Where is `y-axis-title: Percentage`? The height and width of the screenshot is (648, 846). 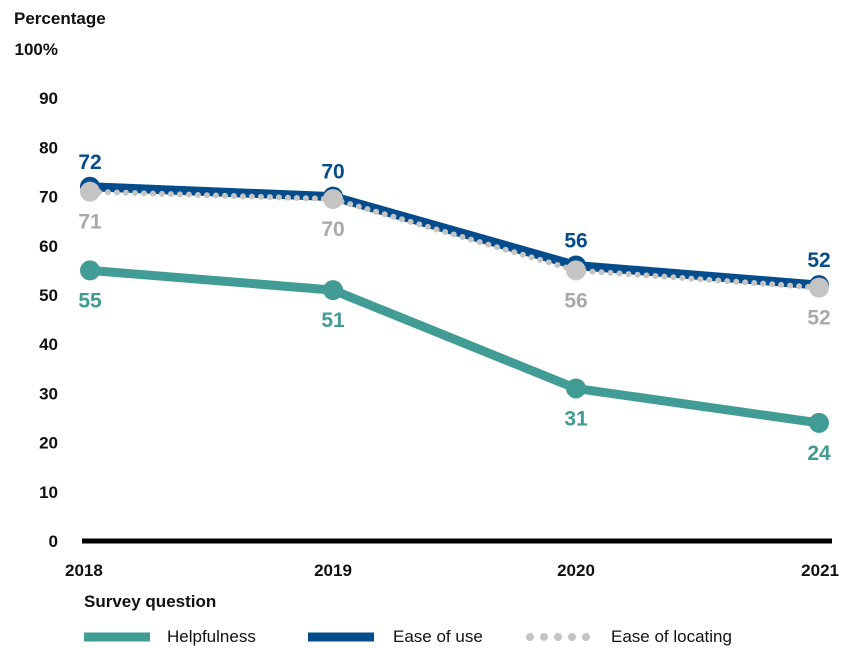
y-axis-title: Percentage is located at coordinates (60, 18).